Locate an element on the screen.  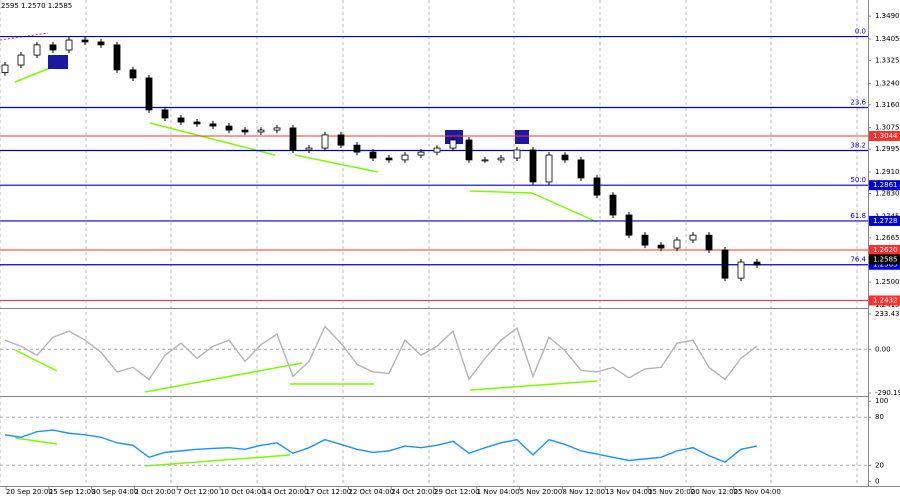
x-tick-label: 20 Nov 12:00 is located at coordinates (714, 492).